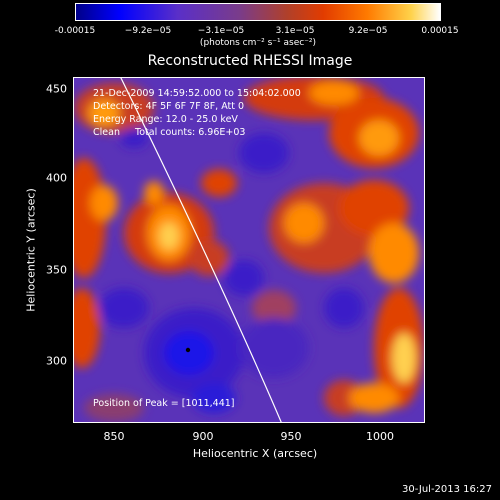 This screenshot has width=500, height=500. Describe the element at coordinates (56, 361) in the screenshot. I see `y-tick-label: 300` at that location.